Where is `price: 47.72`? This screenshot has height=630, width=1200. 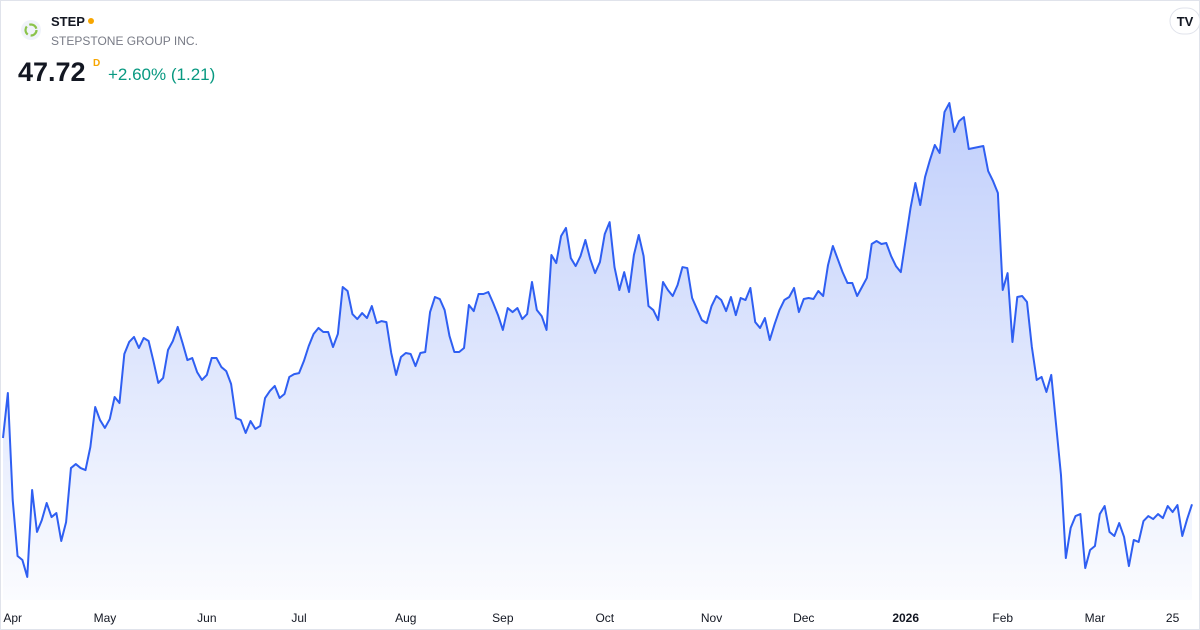
price: 47.72 is located at coordinates (52, 72).